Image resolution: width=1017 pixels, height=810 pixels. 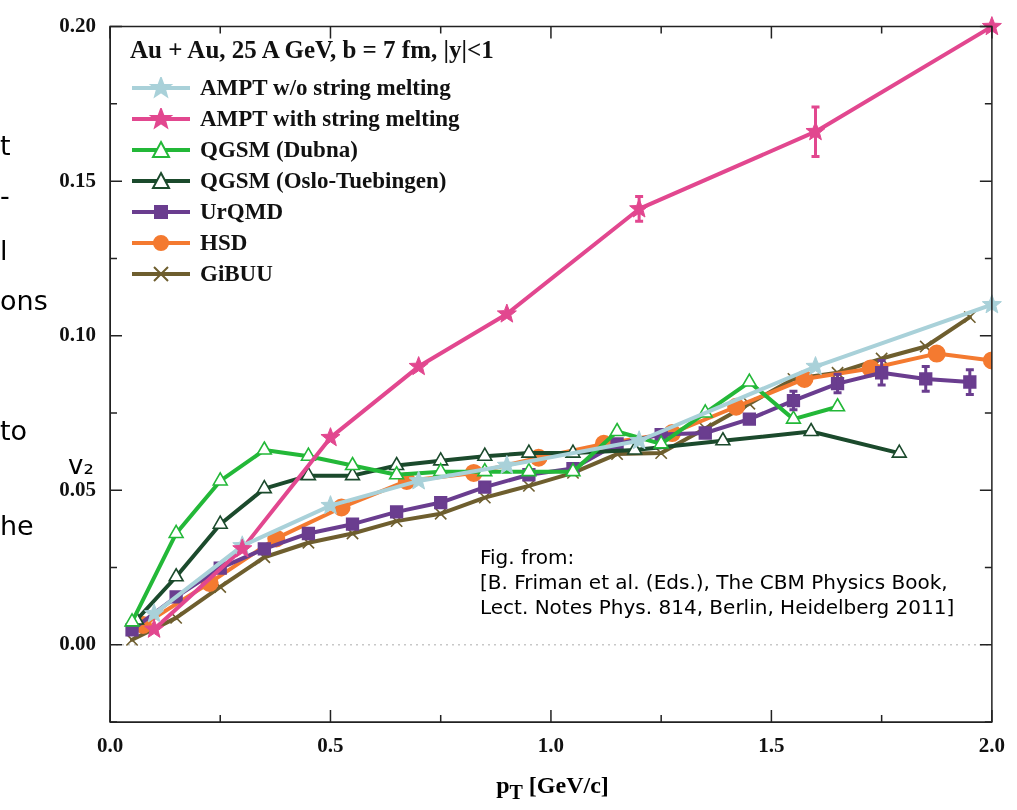 I want to click on x-tick-label: 0.5, so click(x=330, y=745).